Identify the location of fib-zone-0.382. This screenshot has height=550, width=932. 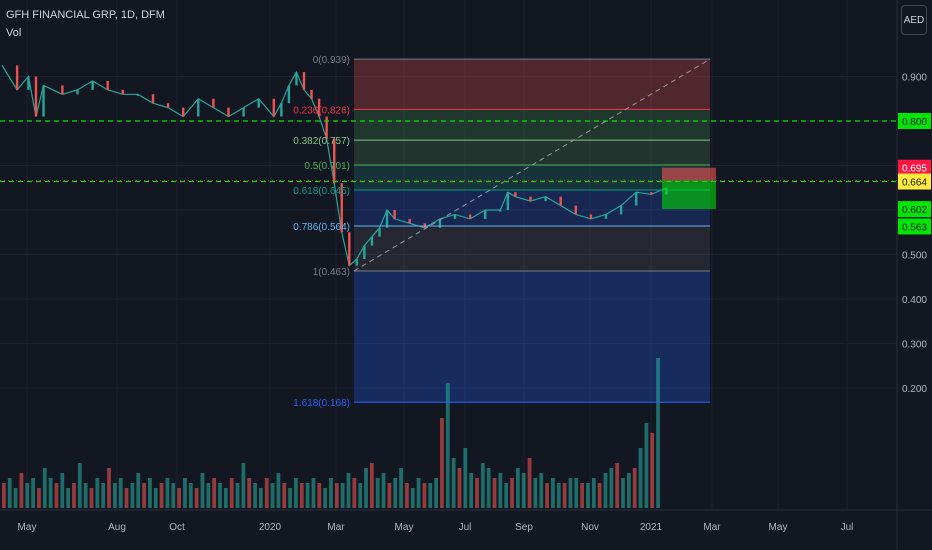
(532, 153).